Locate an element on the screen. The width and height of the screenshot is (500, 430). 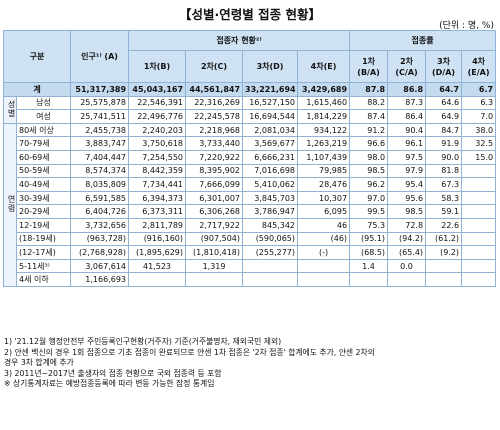
cell: 0.0 is located at coordinates (407, 266).